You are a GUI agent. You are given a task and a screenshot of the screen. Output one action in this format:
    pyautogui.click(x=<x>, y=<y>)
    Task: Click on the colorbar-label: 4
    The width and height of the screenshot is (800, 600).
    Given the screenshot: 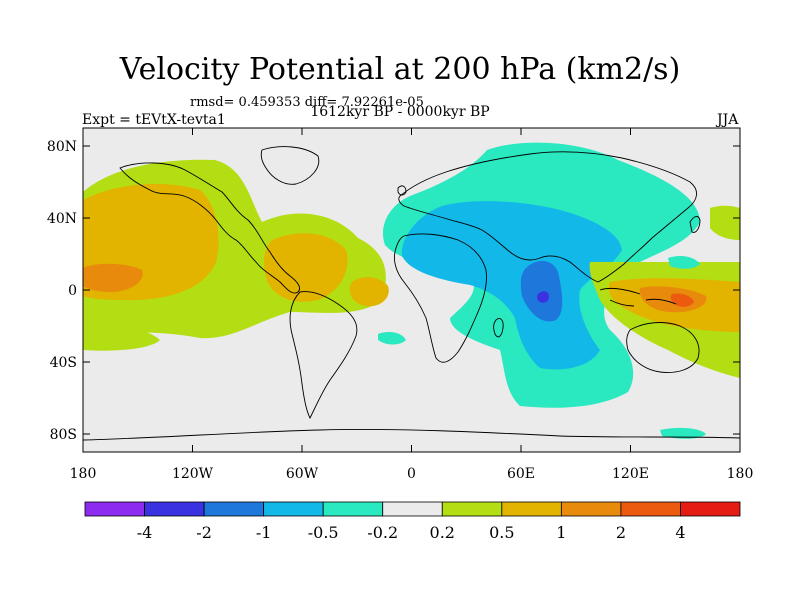 What is the action you would take?
    pyautogui.click(x=680, y=532)
    